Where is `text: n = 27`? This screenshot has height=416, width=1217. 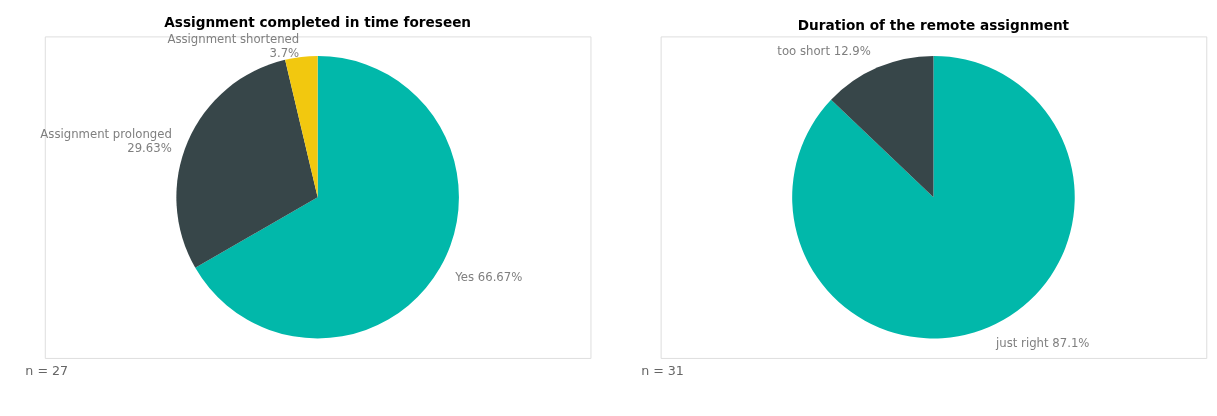
text: n = 27 is located at coordinates (47, 370).